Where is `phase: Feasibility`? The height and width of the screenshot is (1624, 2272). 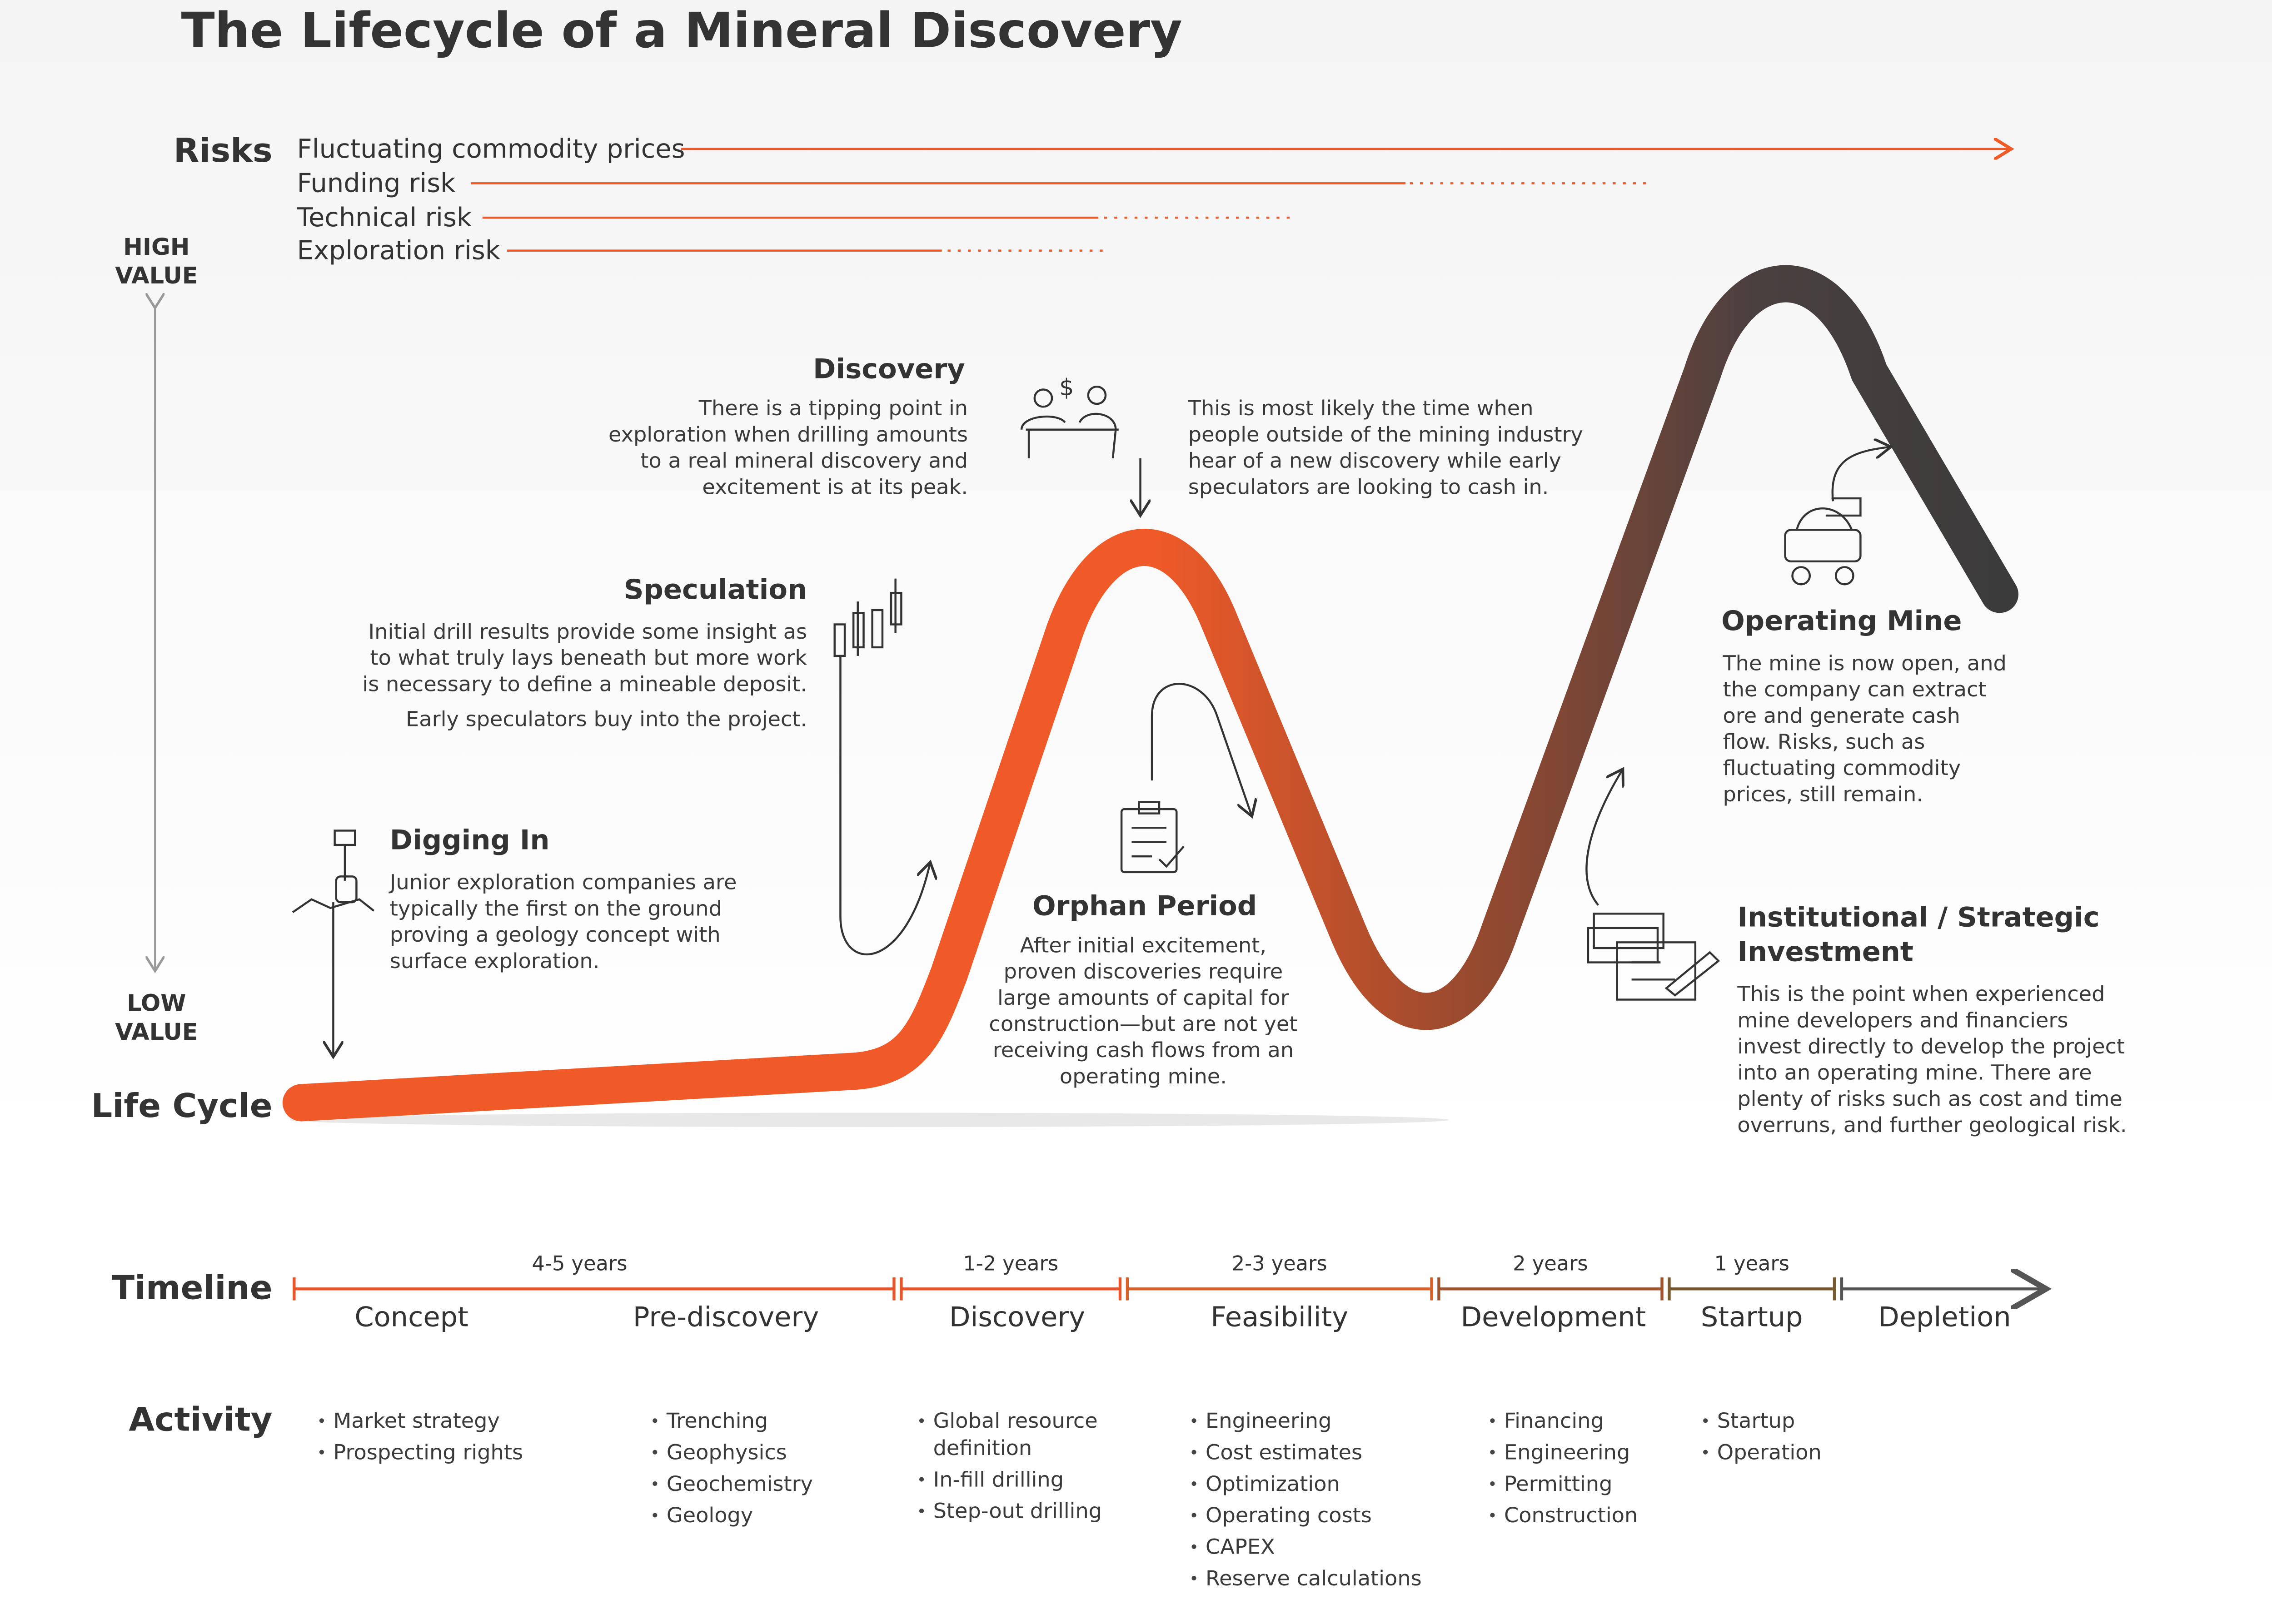 phase: Feasibility is located at coordinates (1279, 1317).